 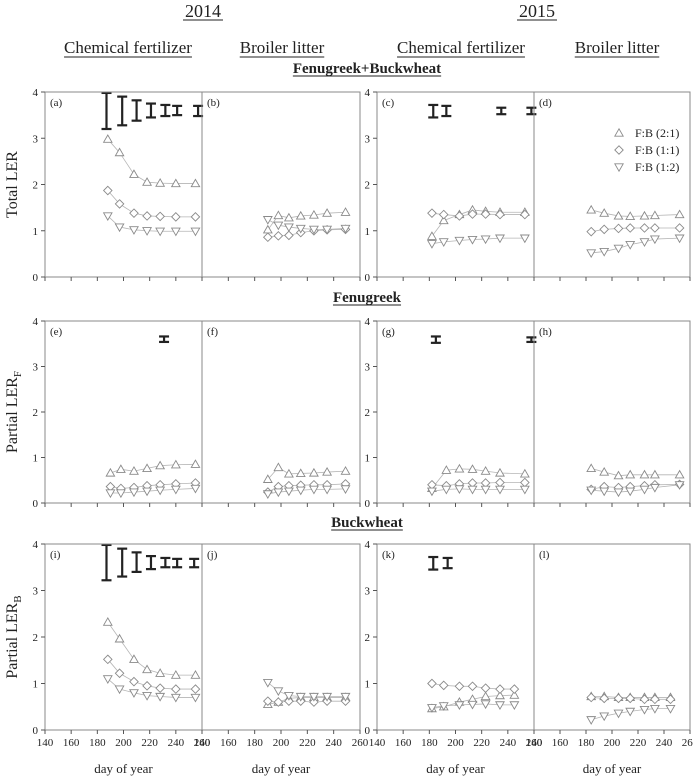 I want to click on legend-label: F:B (1:1), so click(x=657, y=150).